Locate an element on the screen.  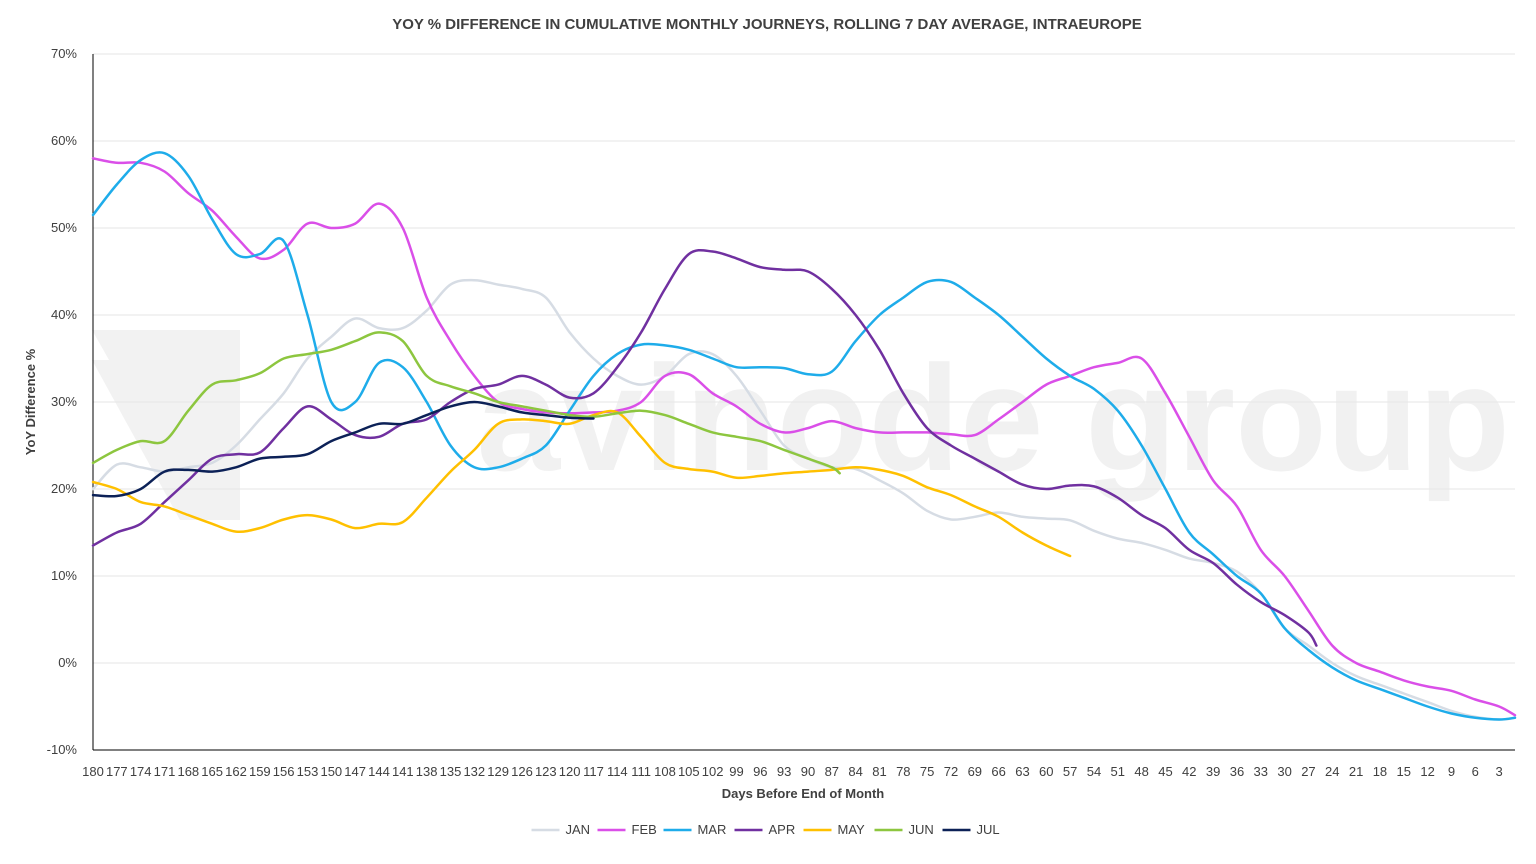
x-tick-label: 78 is located at coordinates (903, 771).